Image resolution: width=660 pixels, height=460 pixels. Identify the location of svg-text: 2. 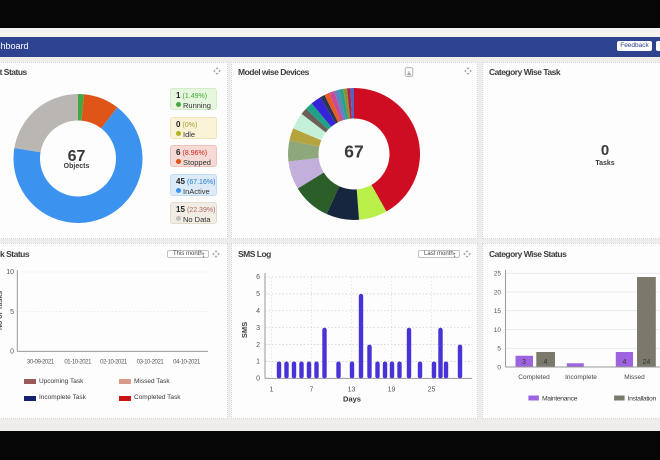
(258, 345).